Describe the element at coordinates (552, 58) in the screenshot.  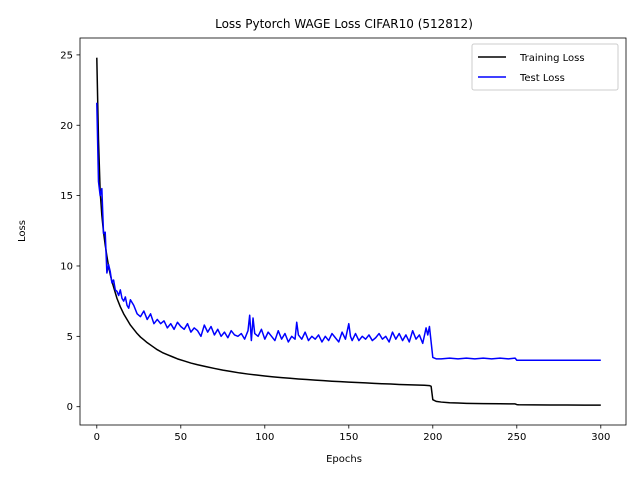
I see `legend-label: Training Loss` at that location.